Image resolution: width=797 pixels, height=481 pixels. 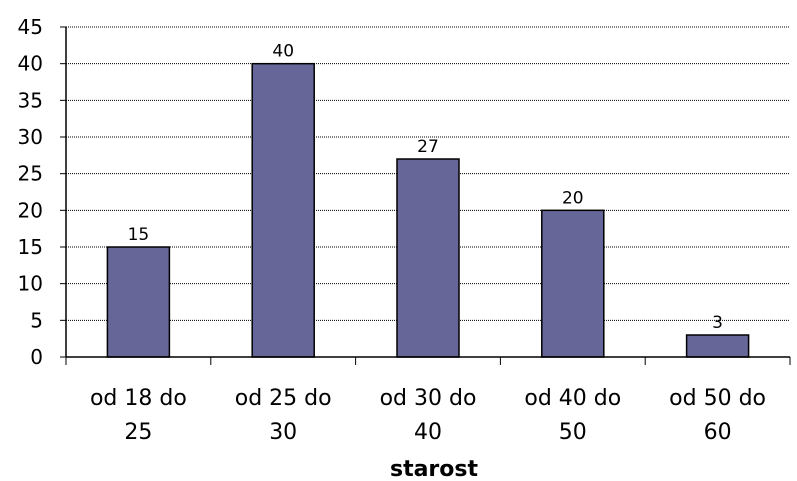 What do you see at coordinates (30, 247) in the screenshot?
I see `y-tick-label: 15` at bounding box center [30, 247].